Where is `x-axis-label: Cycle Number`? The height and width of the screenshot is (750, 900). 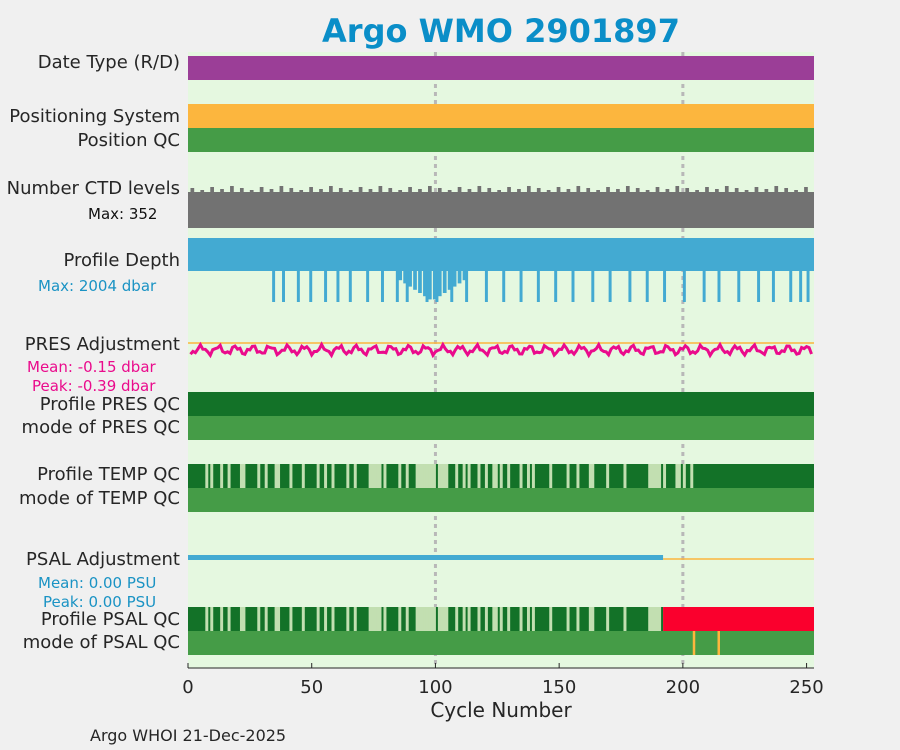 x-axis-label: Cycle Number is located at coordinates (501, 710).